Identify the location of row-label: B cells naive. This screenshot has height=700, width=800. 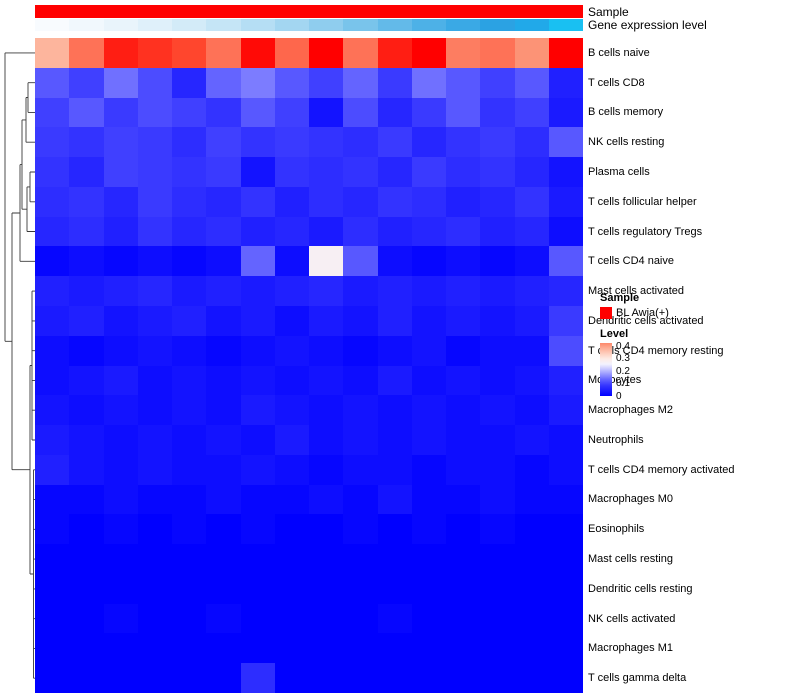
(619, 52).